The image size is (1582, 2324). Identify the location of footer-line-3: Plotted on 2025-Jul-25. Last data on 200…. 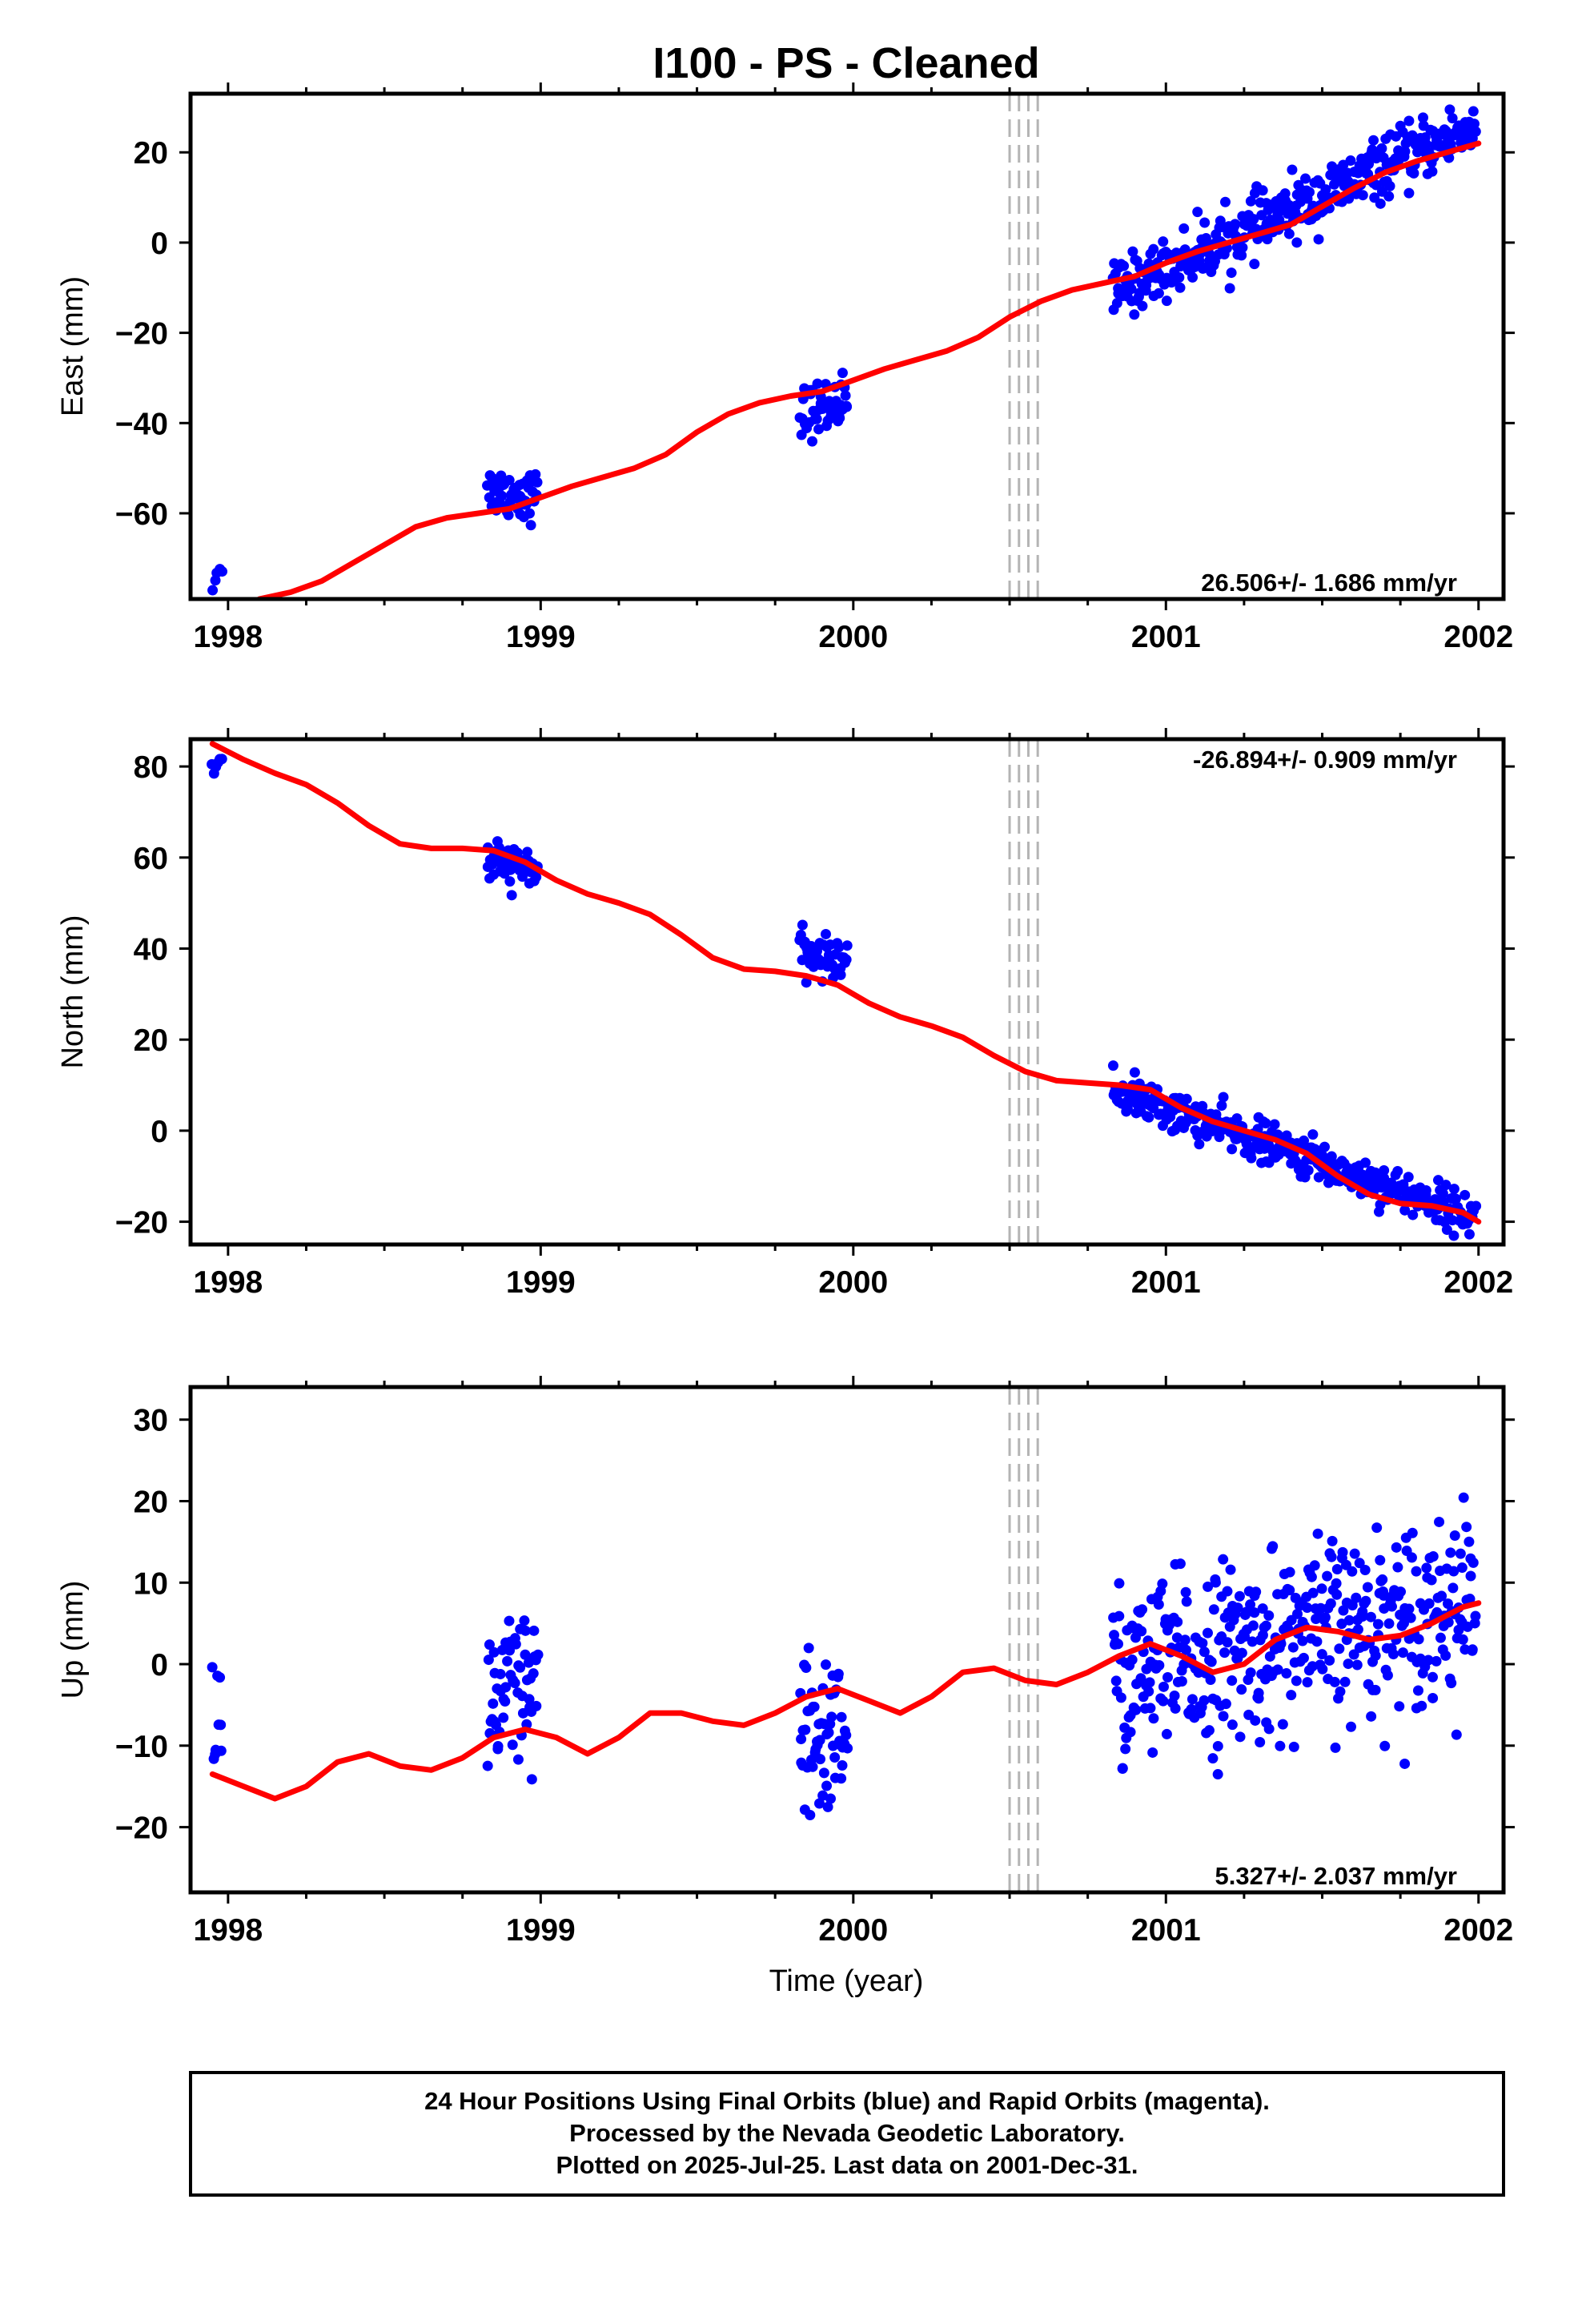
(847, 2165).